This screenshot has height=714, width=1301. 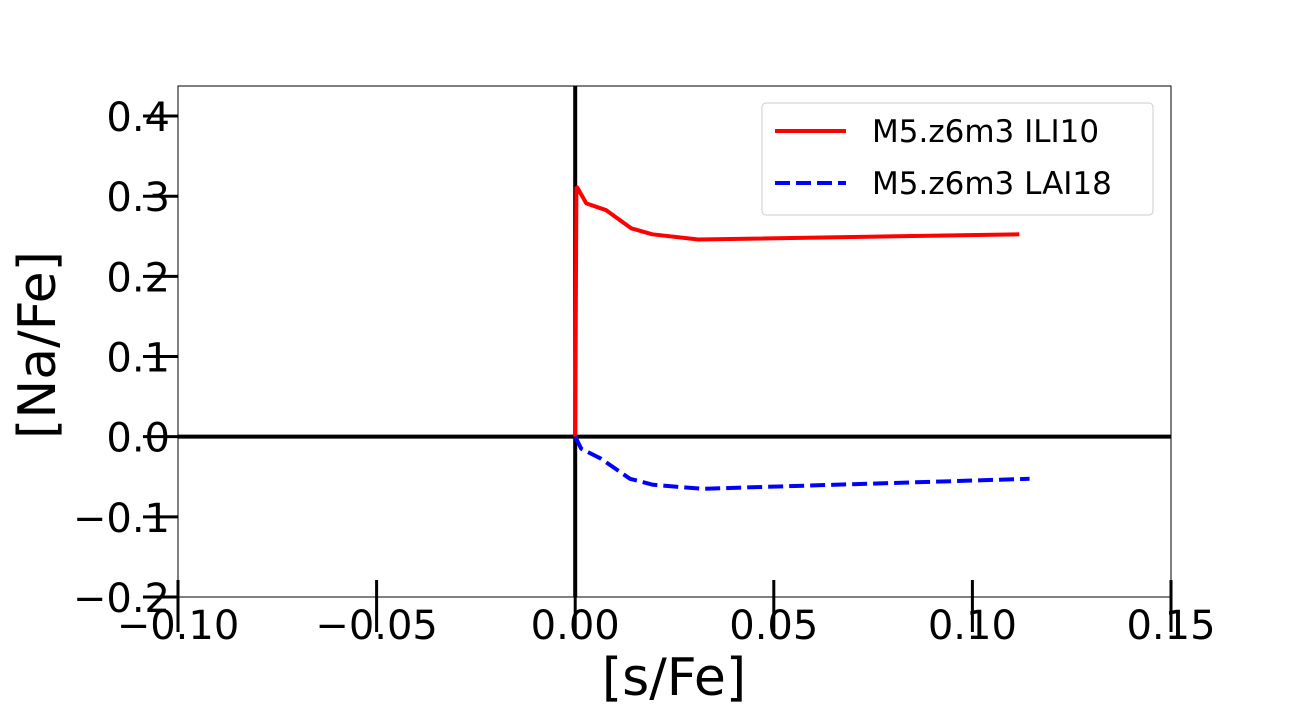 I want to click on legend-label-1: M5.z6m3 LAI18, so click(x=992, y=184).